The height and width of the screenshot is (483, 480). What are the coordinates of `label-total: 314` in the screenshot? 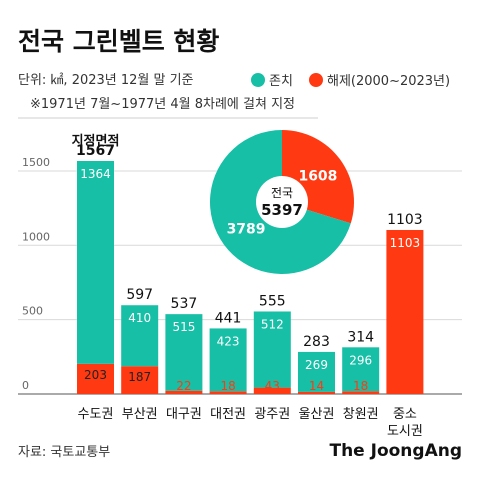 It's located at (360, 337).